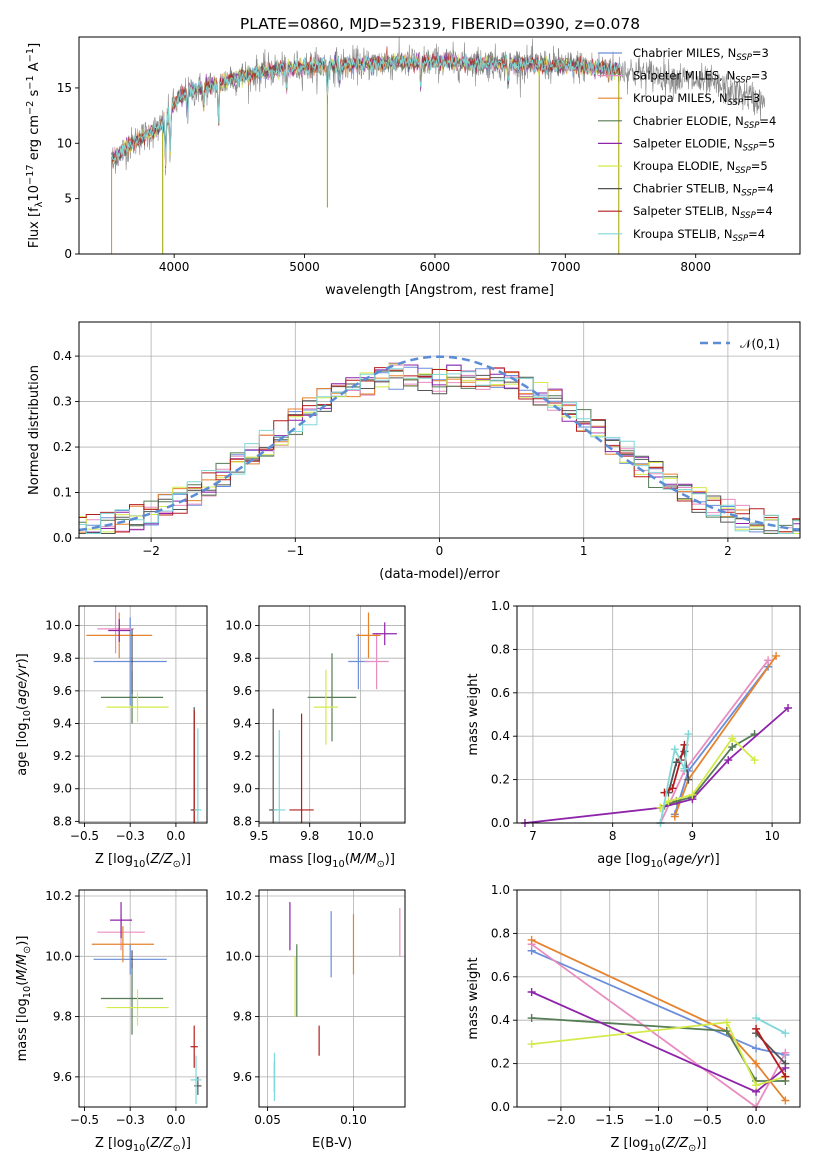  I want to click on y-tick-label: 9.8, so click(242, 658).